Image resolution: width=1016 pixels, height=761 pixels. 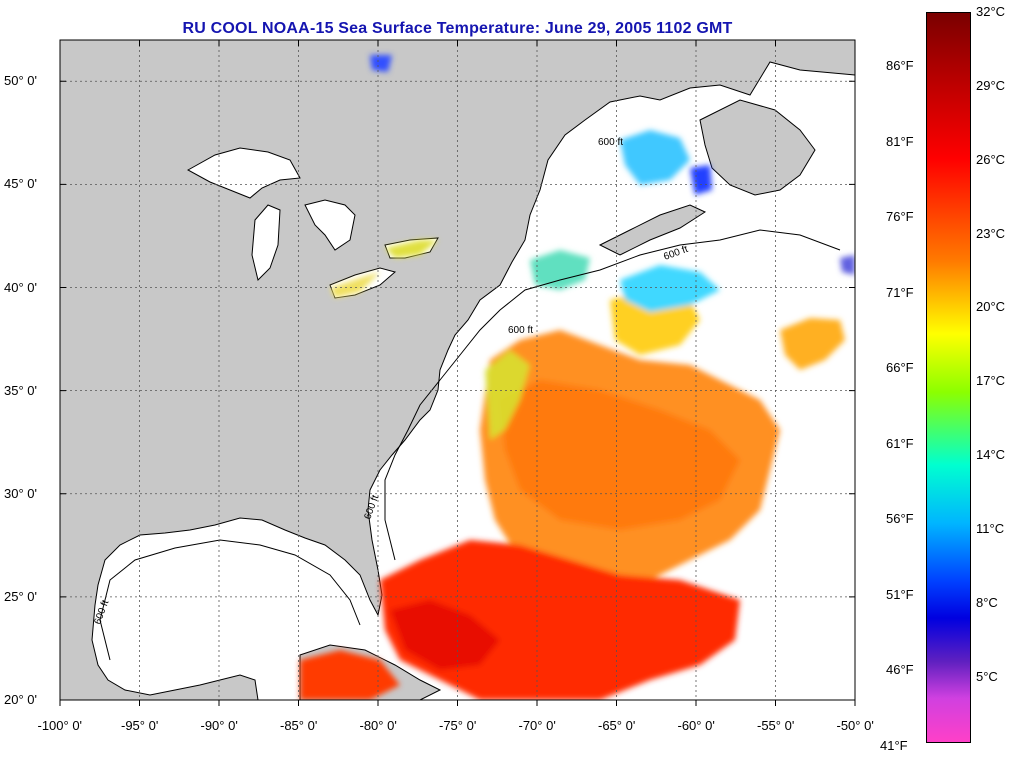 What do you see at coordinates (776, 725) in the screenshot?
I see `longitude-tick-label: -55° 0'` at bounding box center [776, 725].